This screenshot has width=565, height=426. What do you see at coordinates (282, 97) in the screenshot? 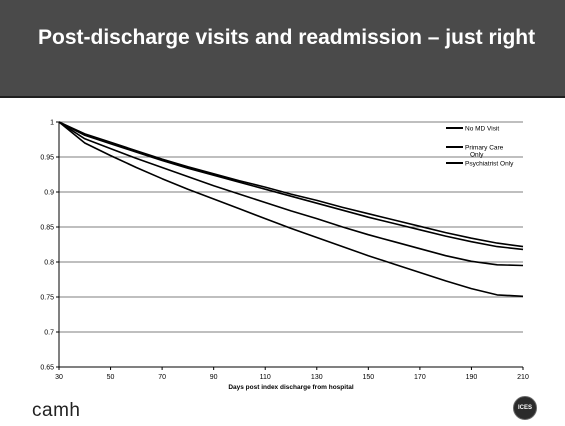
I see `title-divider` at bounding box center [282, 97].